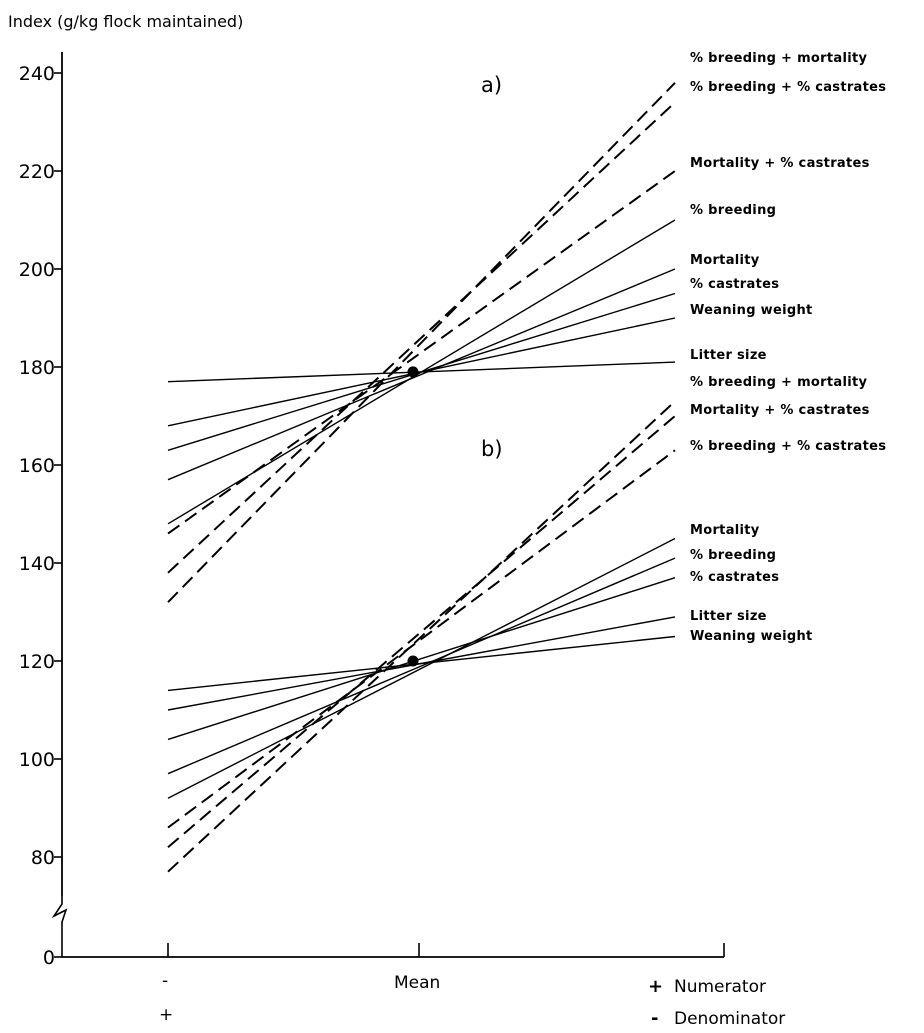 This screenshot has width=924, height=1033. What do you see at coordinates (166, 1015) in the screenshot?
I see `x-tick-plus: +` at bounding box center [166, 1015].